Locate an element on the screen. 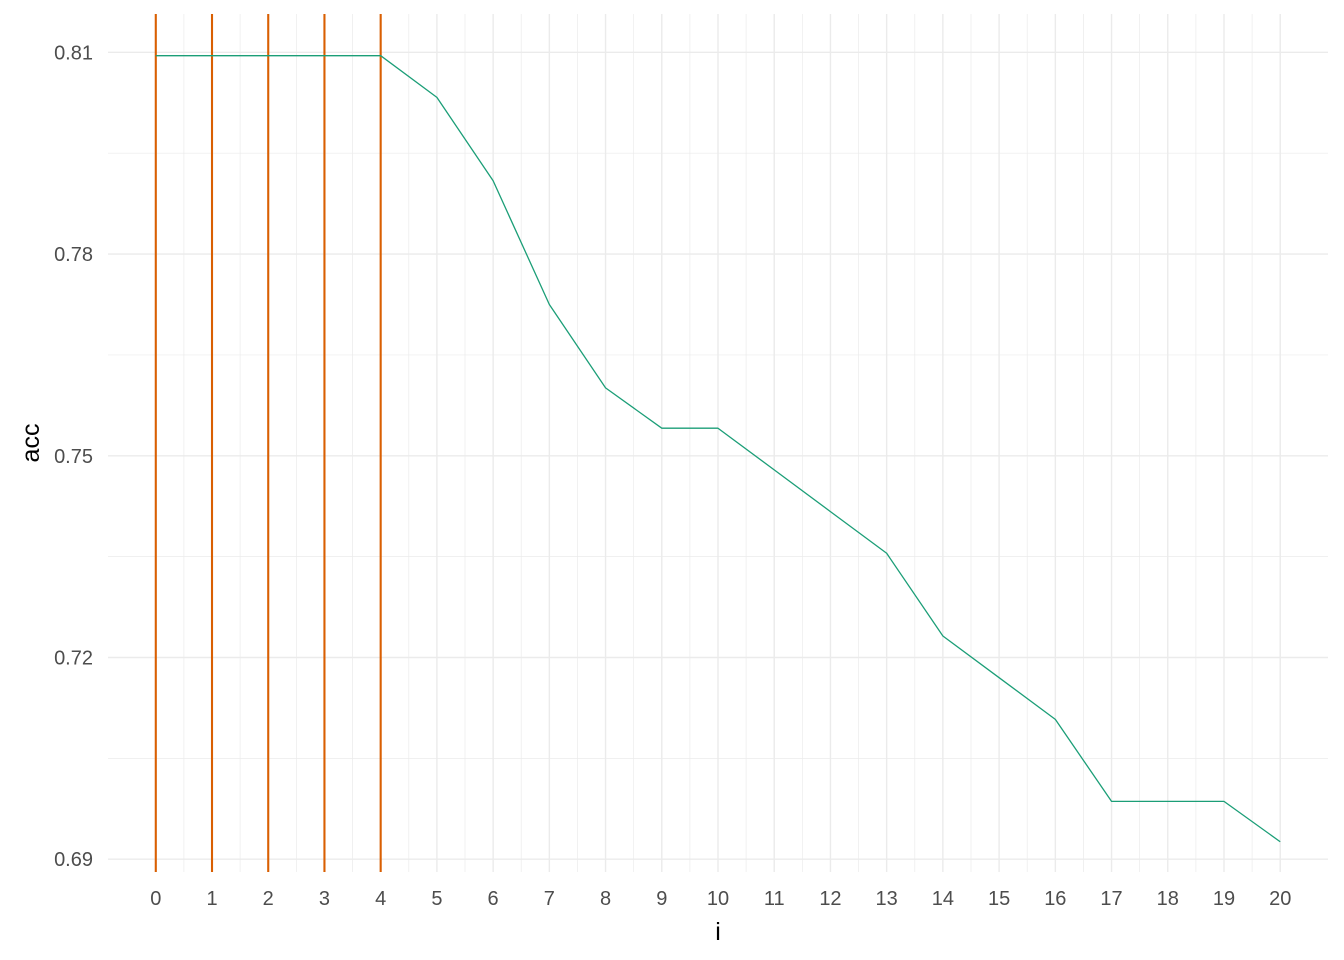 The image size is (1344, 960). y-tick-label: 0.81 is located at coordinates (73, 53).